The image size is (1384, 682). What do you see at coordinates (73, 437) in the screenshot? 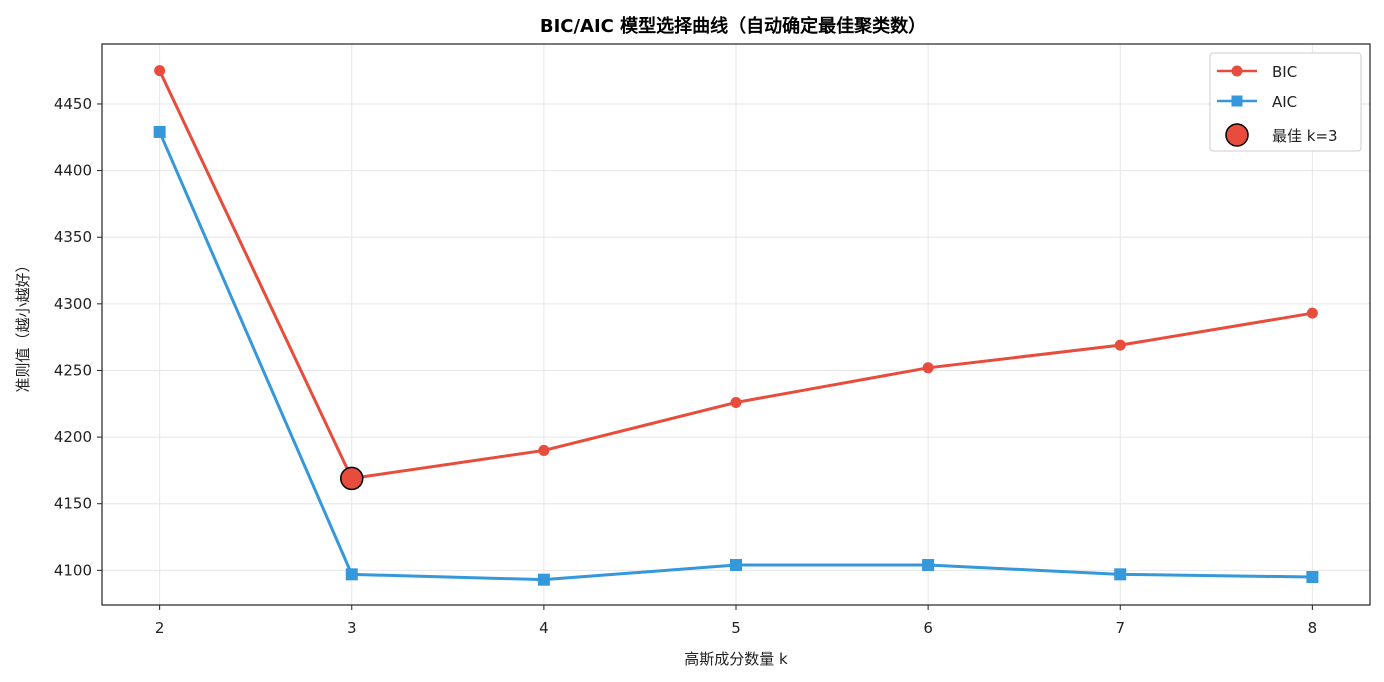
I see `y-tick-label: 4200` at bounding box center [73, 437].